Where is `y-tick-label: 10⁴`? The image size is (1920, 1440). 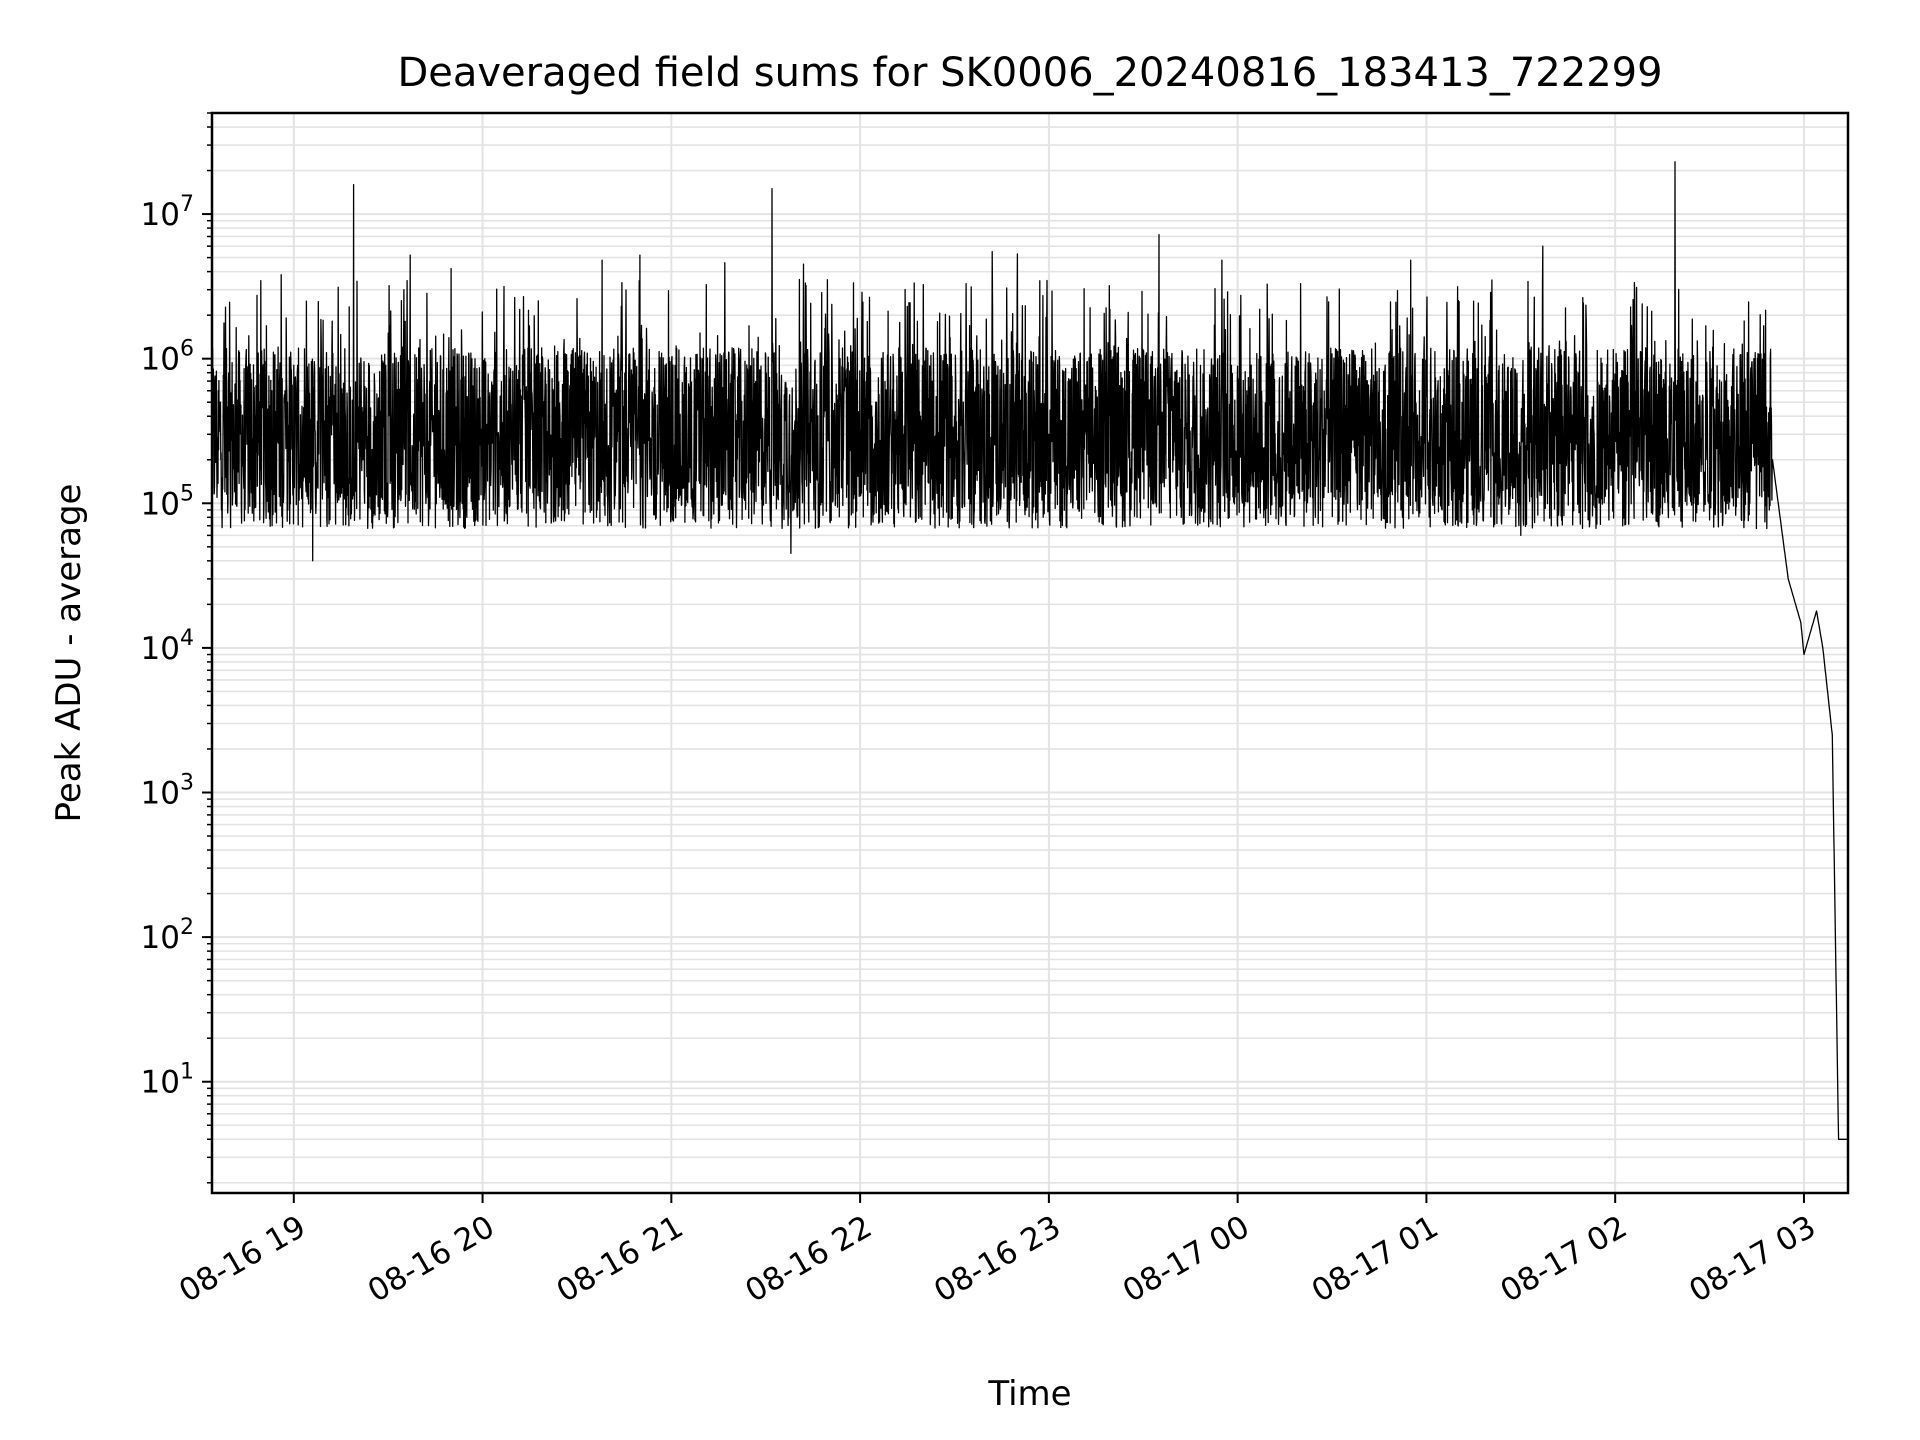
y-tick-label: 10⁴ is located at coordinates (167, 646).